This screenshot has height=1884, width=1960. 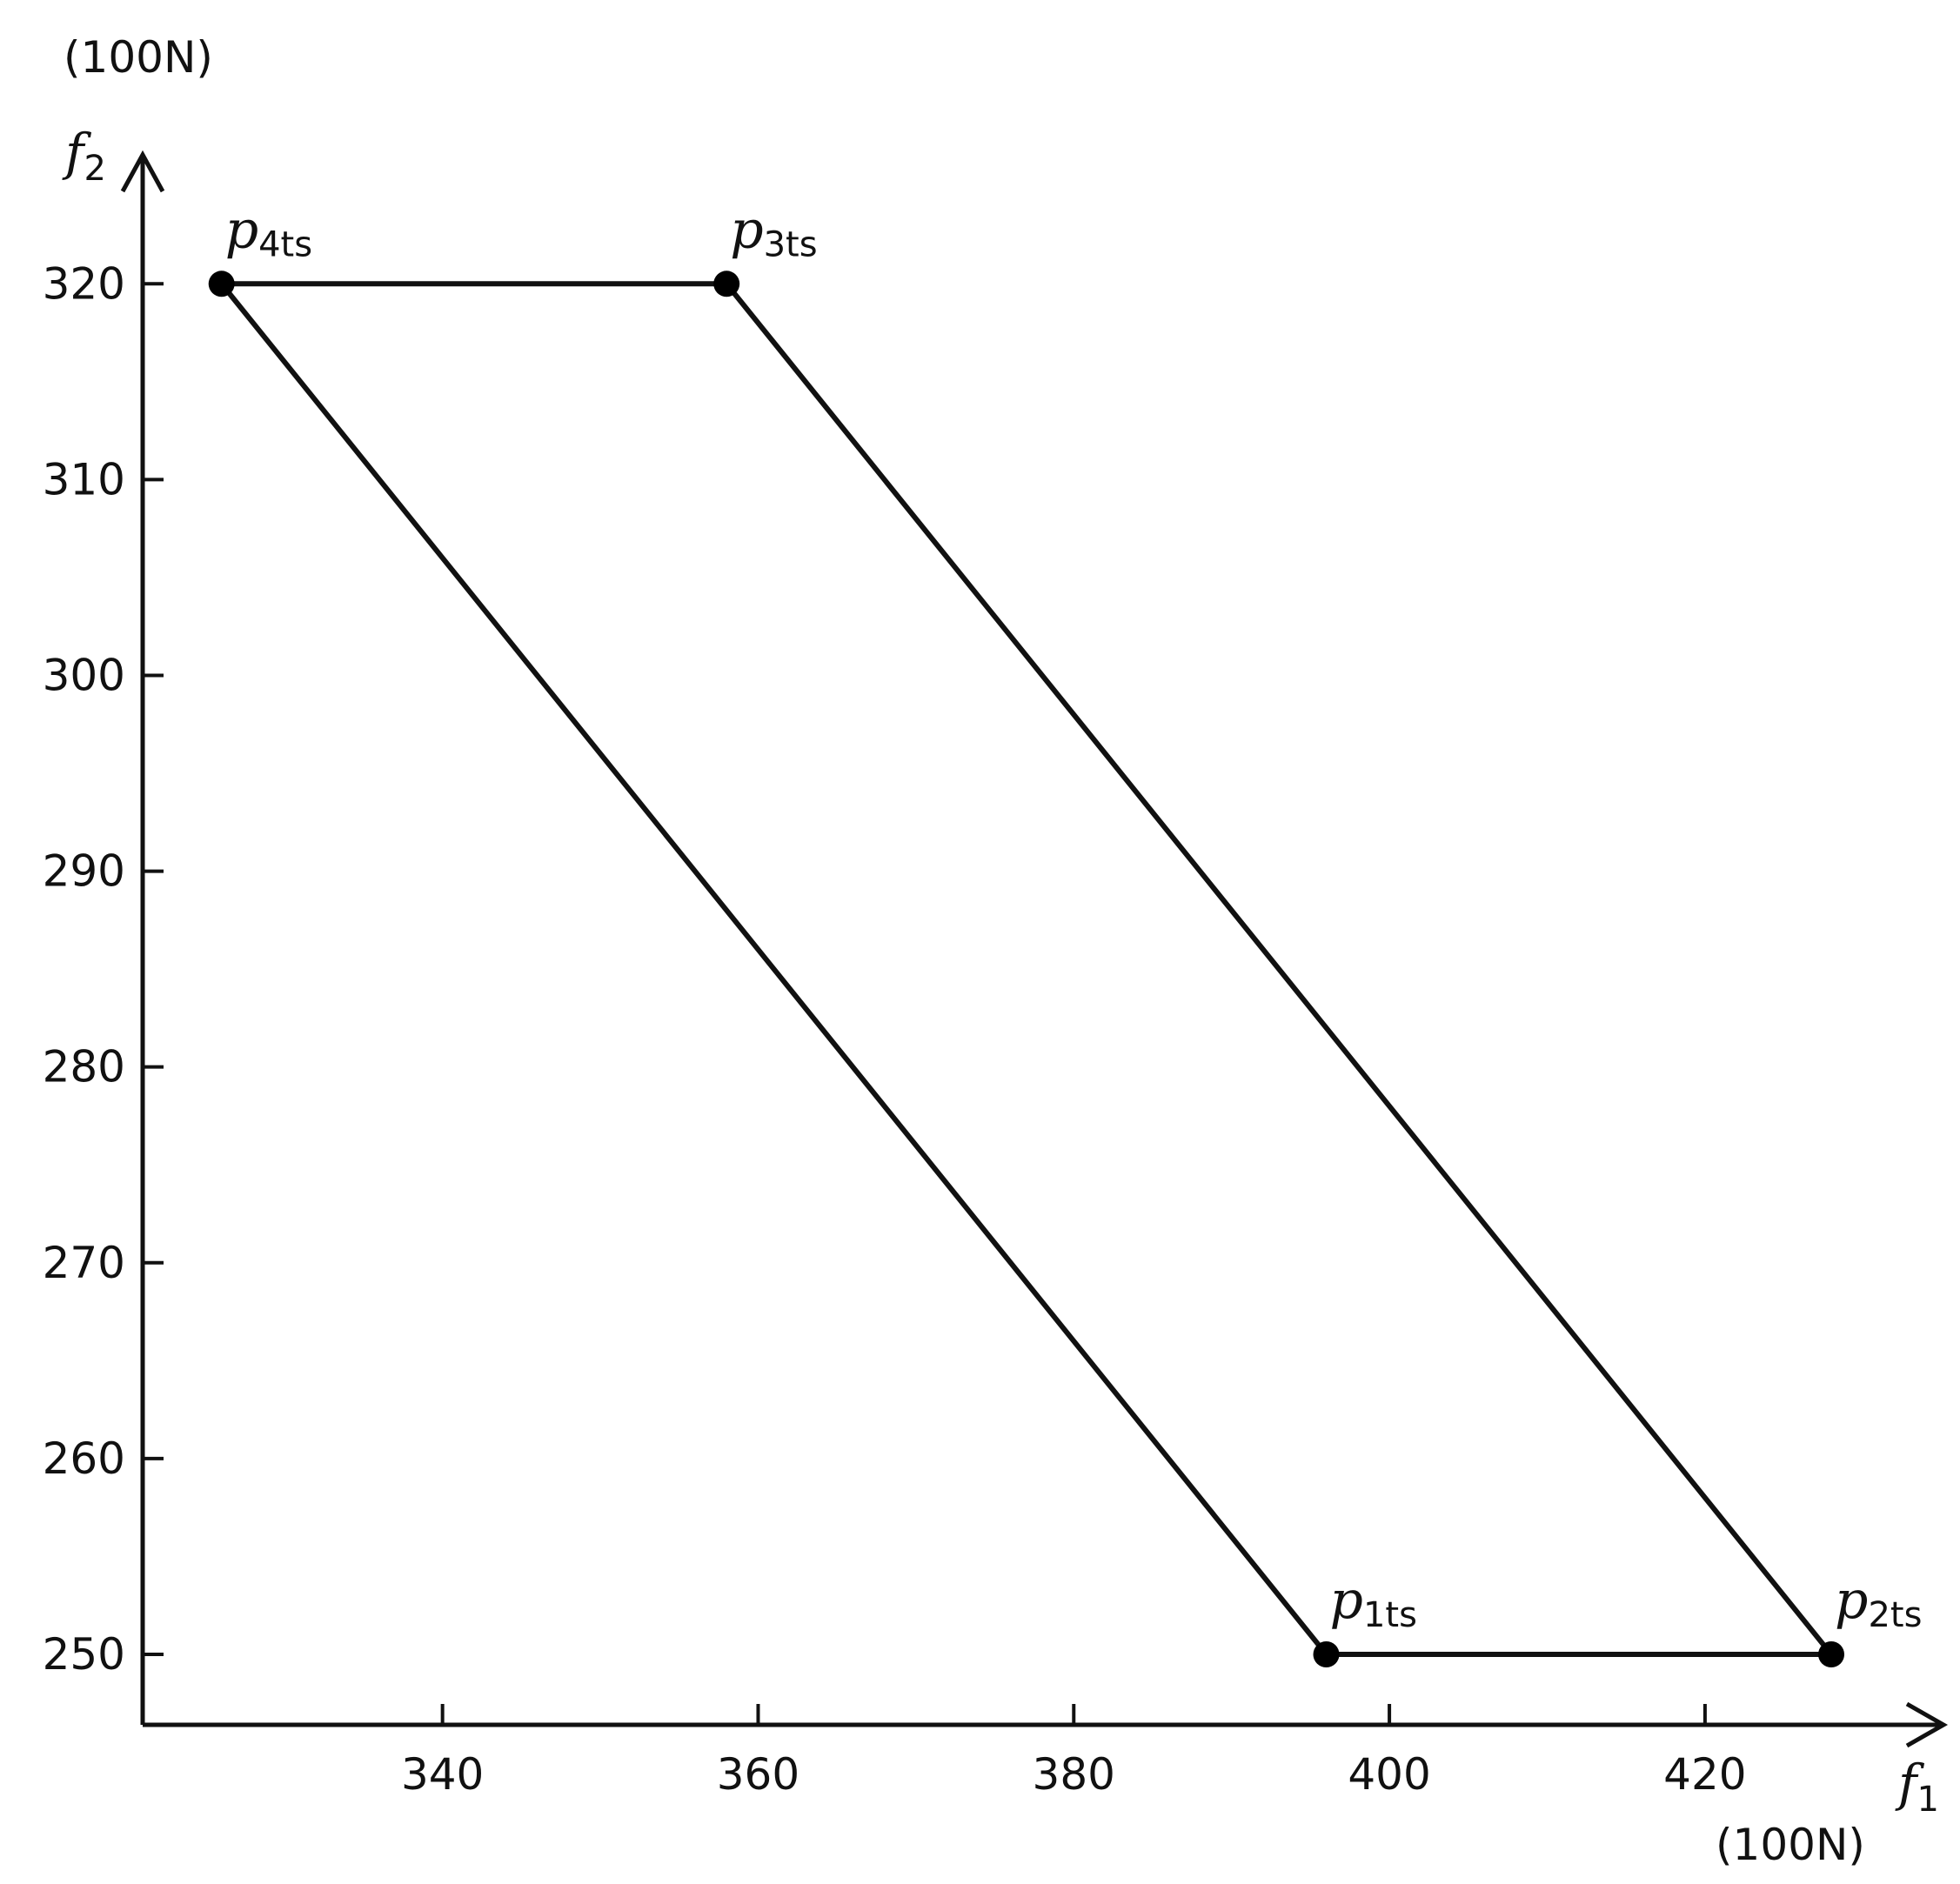 I want to click on y-tick-label: 280, so click(x=84, y=1067).